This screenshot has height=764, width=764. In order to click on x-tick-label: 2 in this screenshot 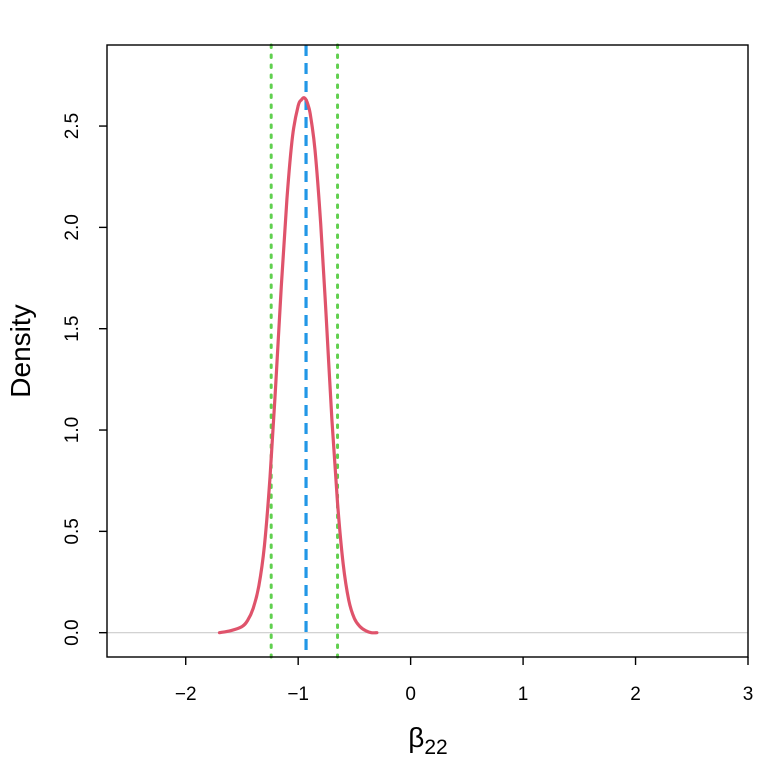, I will do `click(635, 694)`.